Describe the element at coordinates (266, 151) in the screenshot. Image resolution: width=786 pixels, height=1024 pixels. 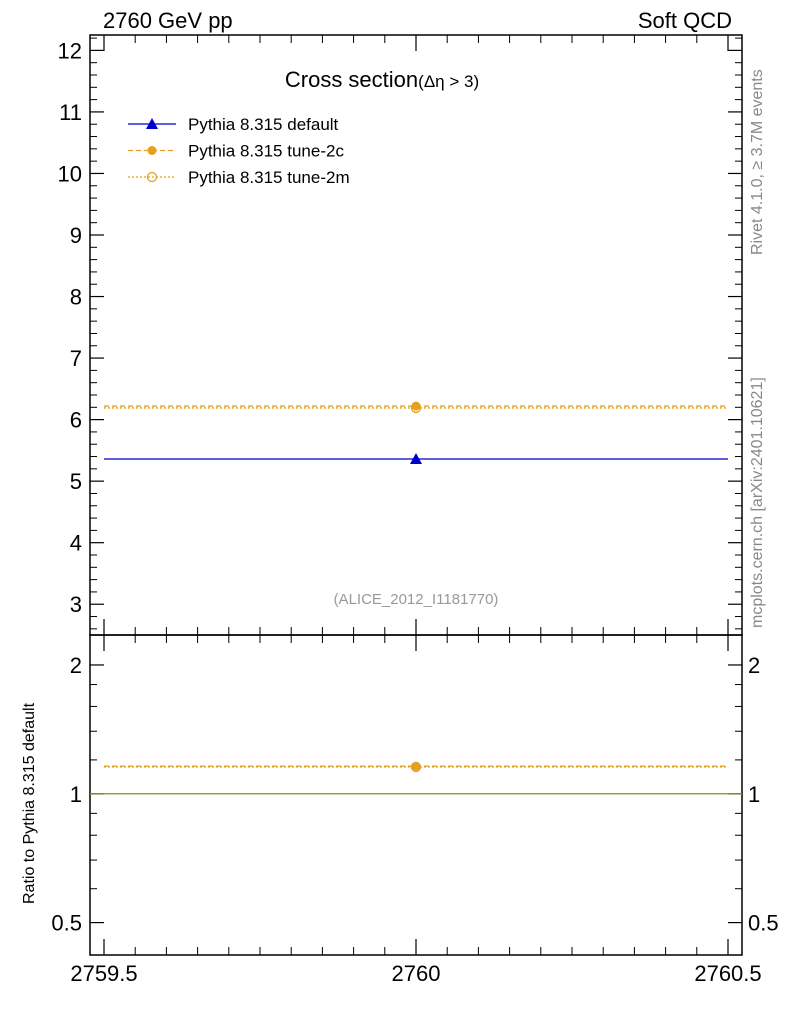
I see `legend-label: Pythia 8.315 tune-2c` at that location.